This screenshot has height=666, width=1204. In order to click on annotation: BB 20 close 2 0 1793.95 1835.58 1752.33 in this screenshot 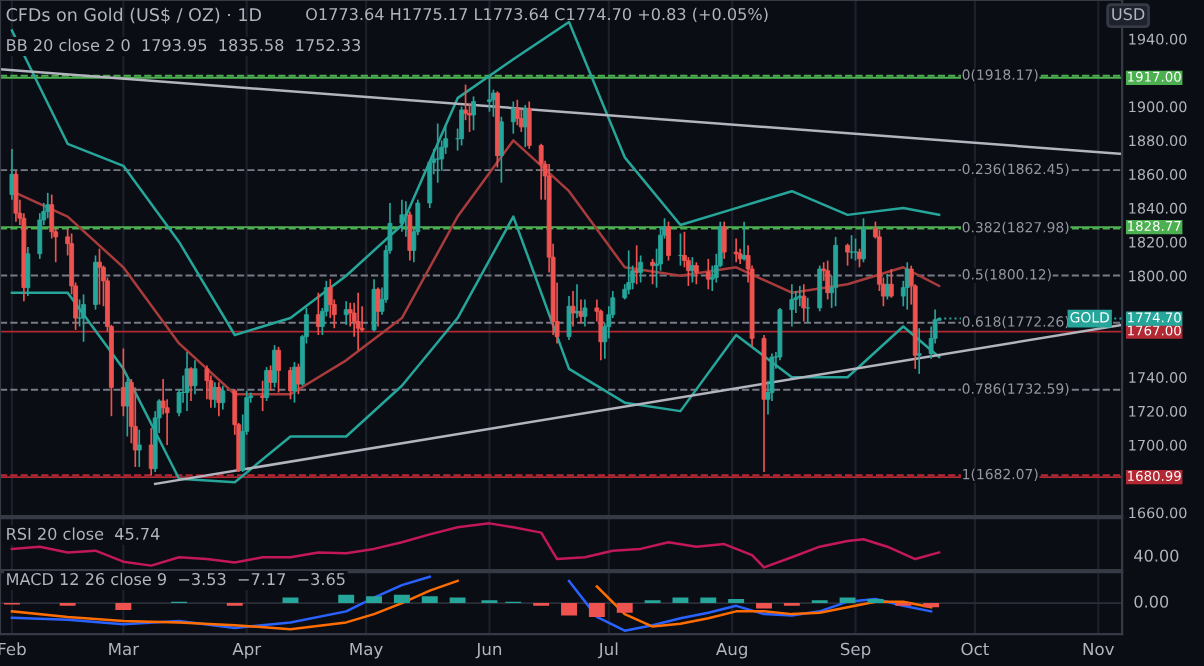, I will do `click(184, 45)`.